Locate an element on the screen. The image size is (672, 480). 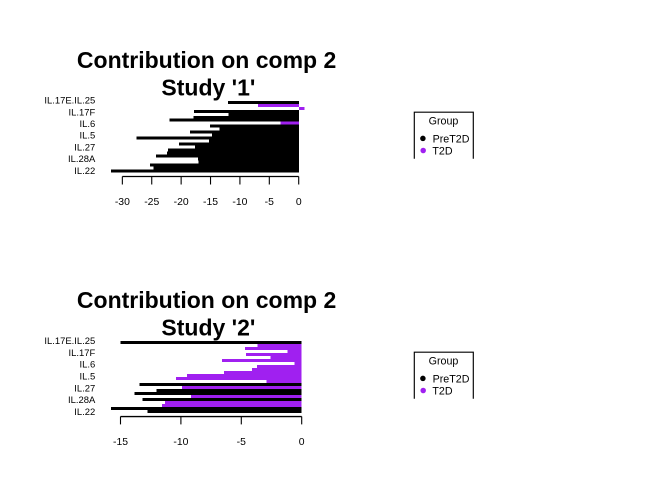
svg-text: -30 is located at coordinates (122, 202).